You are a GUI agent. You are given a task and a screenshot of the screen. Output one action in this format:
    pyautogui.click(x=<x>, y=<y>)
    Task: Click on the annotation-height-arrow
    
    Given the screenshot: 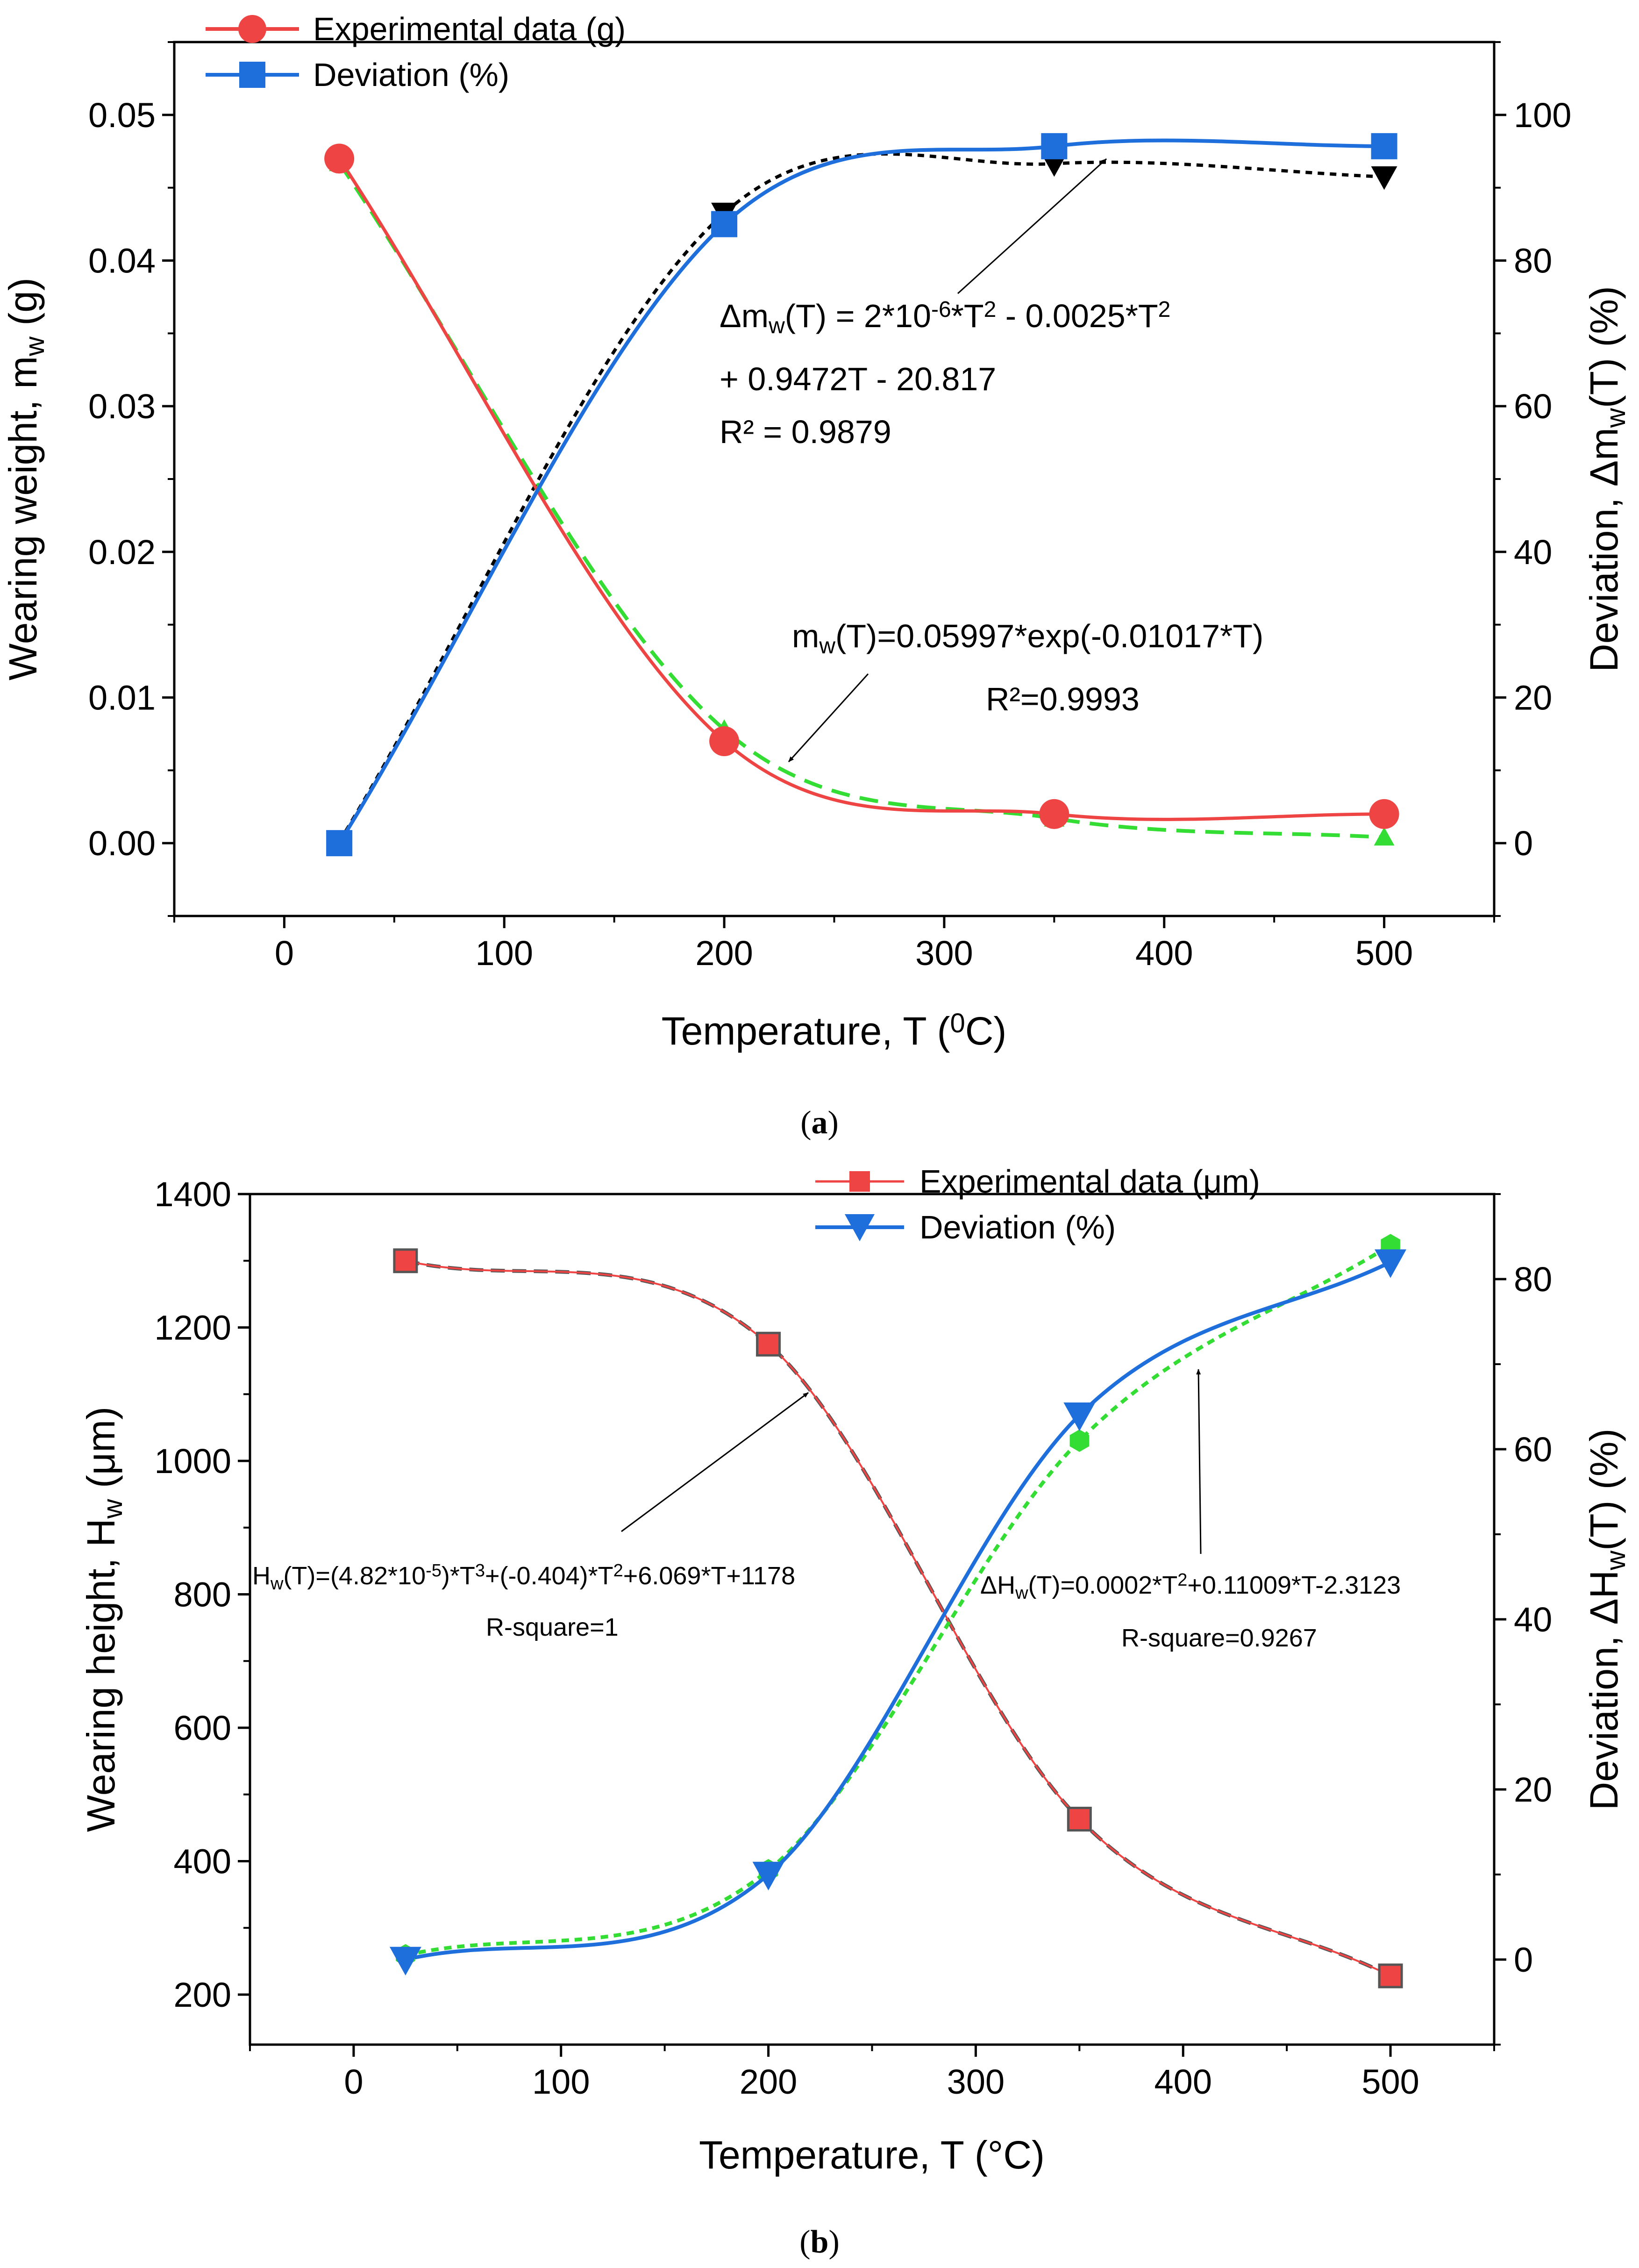 What is the action you would take?
    pyautogui.click(x=715, y=1462)
    